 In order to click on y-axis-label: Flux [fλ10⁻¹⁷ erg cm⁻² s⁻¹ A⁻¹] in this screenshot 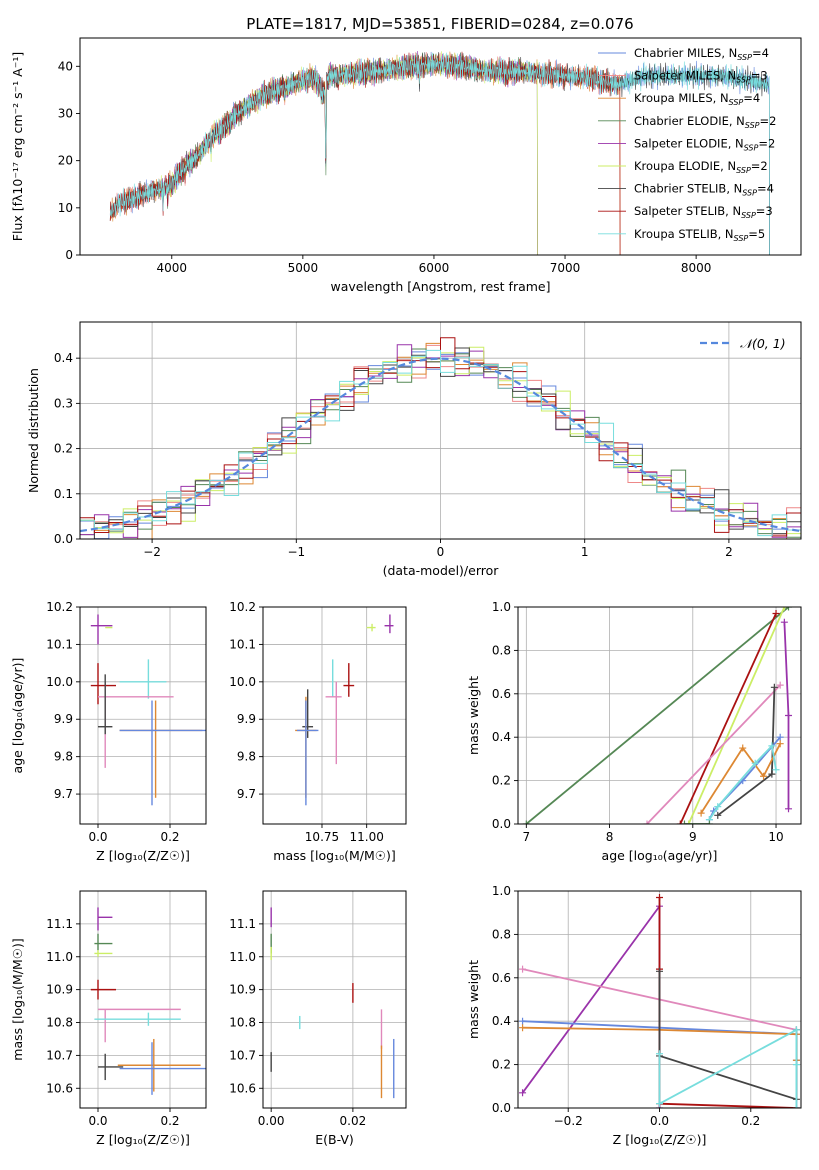, I will do `click(17, 146)`.